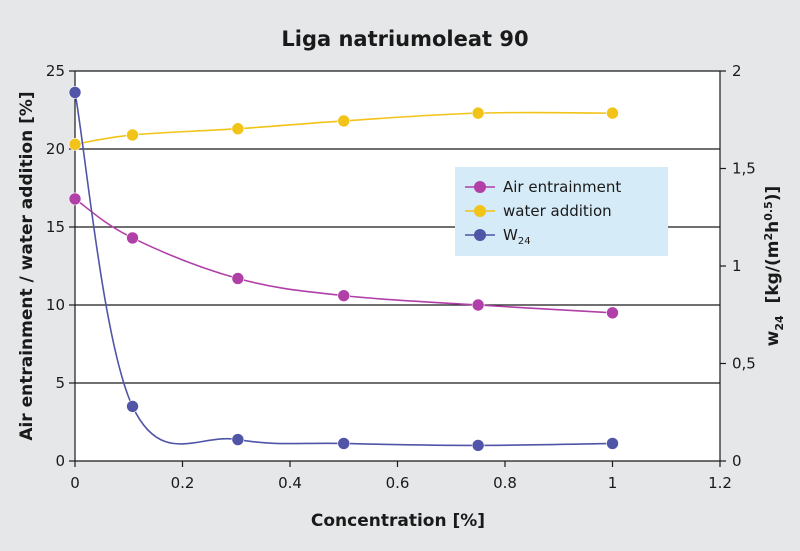 The width and height of the screenshot is (800, 551). Describe the element at coordinates (744, 169) in the screenshot. I see `y2-tick-label-3: 1,5` at that location.